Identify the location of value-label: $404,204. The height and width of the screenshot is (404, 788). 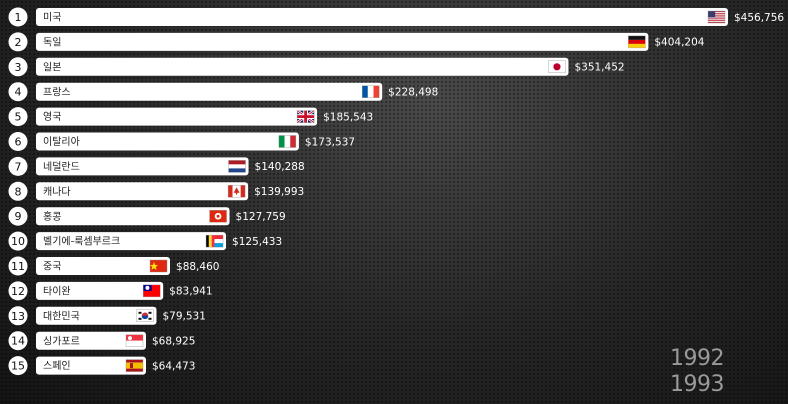
(679, 43).